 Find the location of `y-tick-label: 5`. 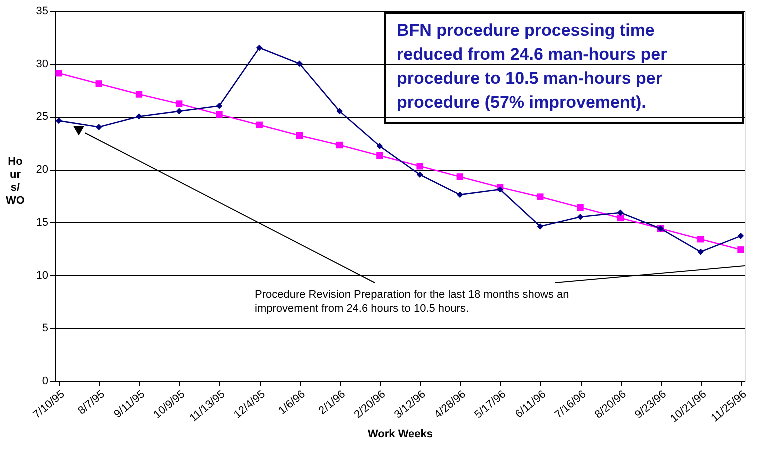

y-tick-label: 5 is located at coordinates (45, 328).